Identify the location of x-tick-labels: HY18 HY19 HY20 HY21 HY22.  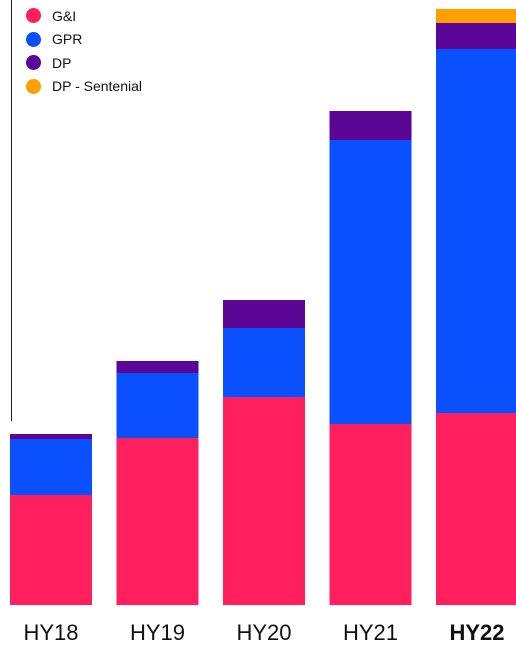
(263, 632).